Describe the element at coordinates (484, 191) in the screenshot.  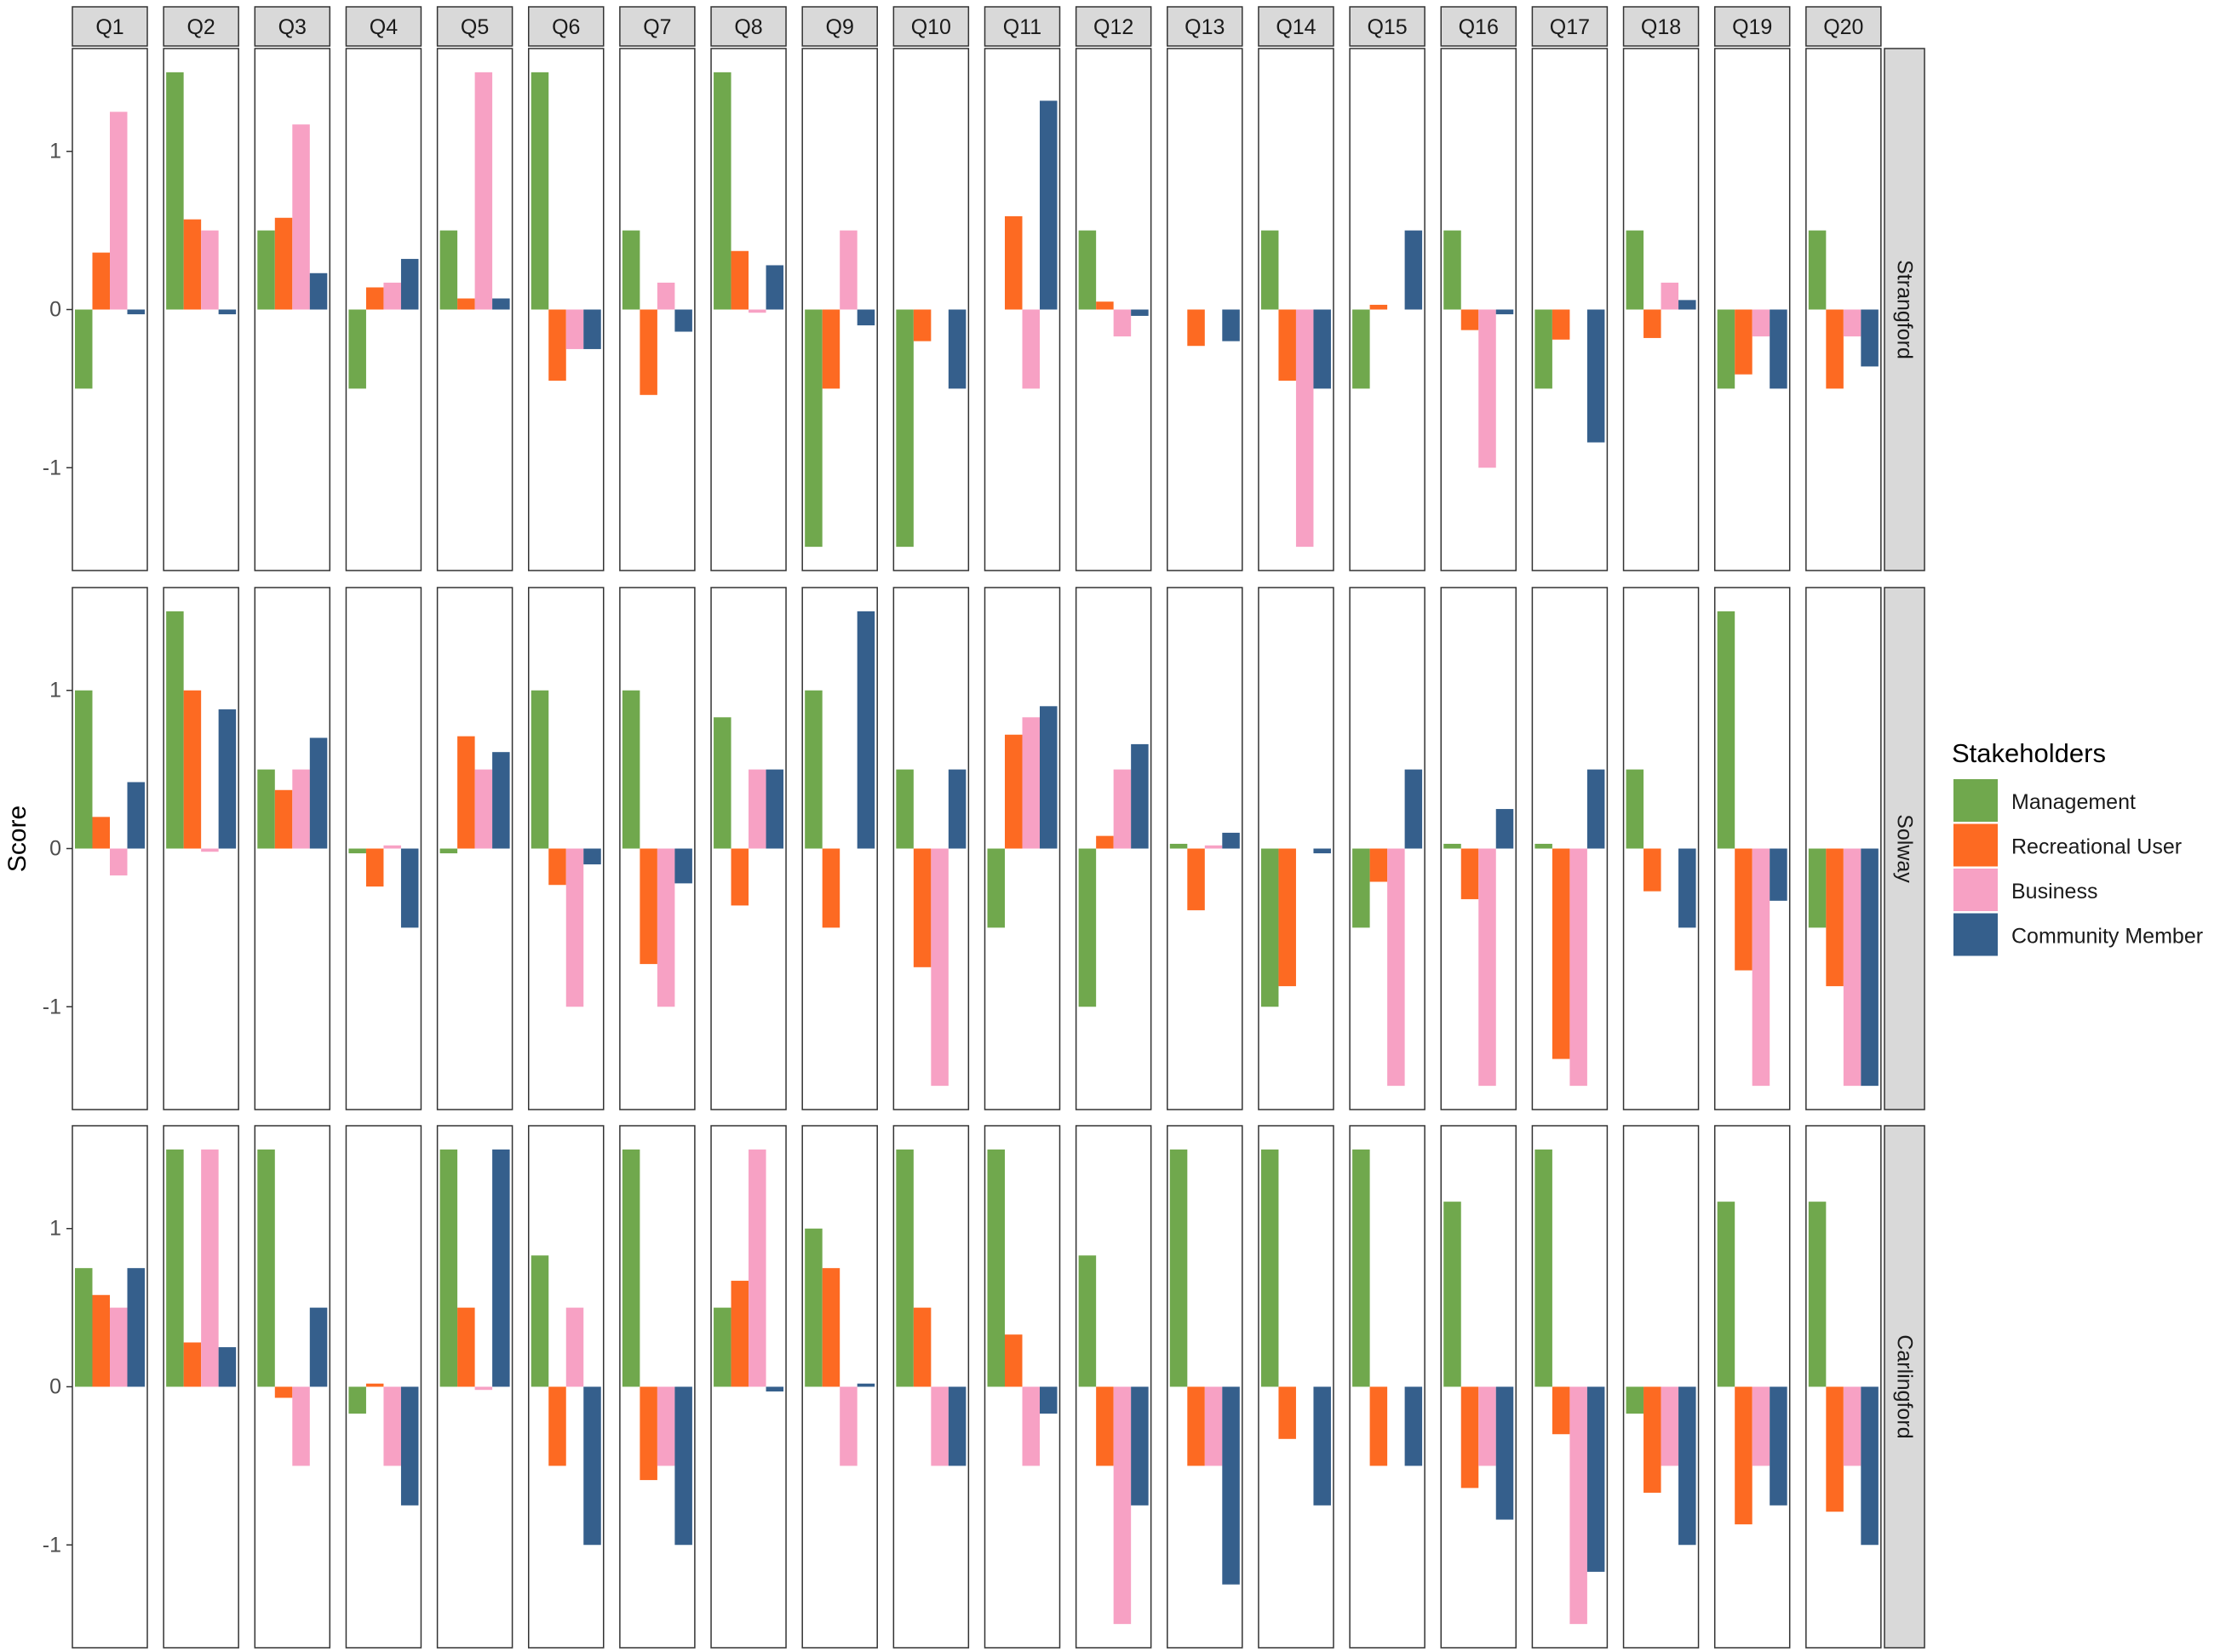
I see `bar-strangford-q5-business: 1.5` at that location.